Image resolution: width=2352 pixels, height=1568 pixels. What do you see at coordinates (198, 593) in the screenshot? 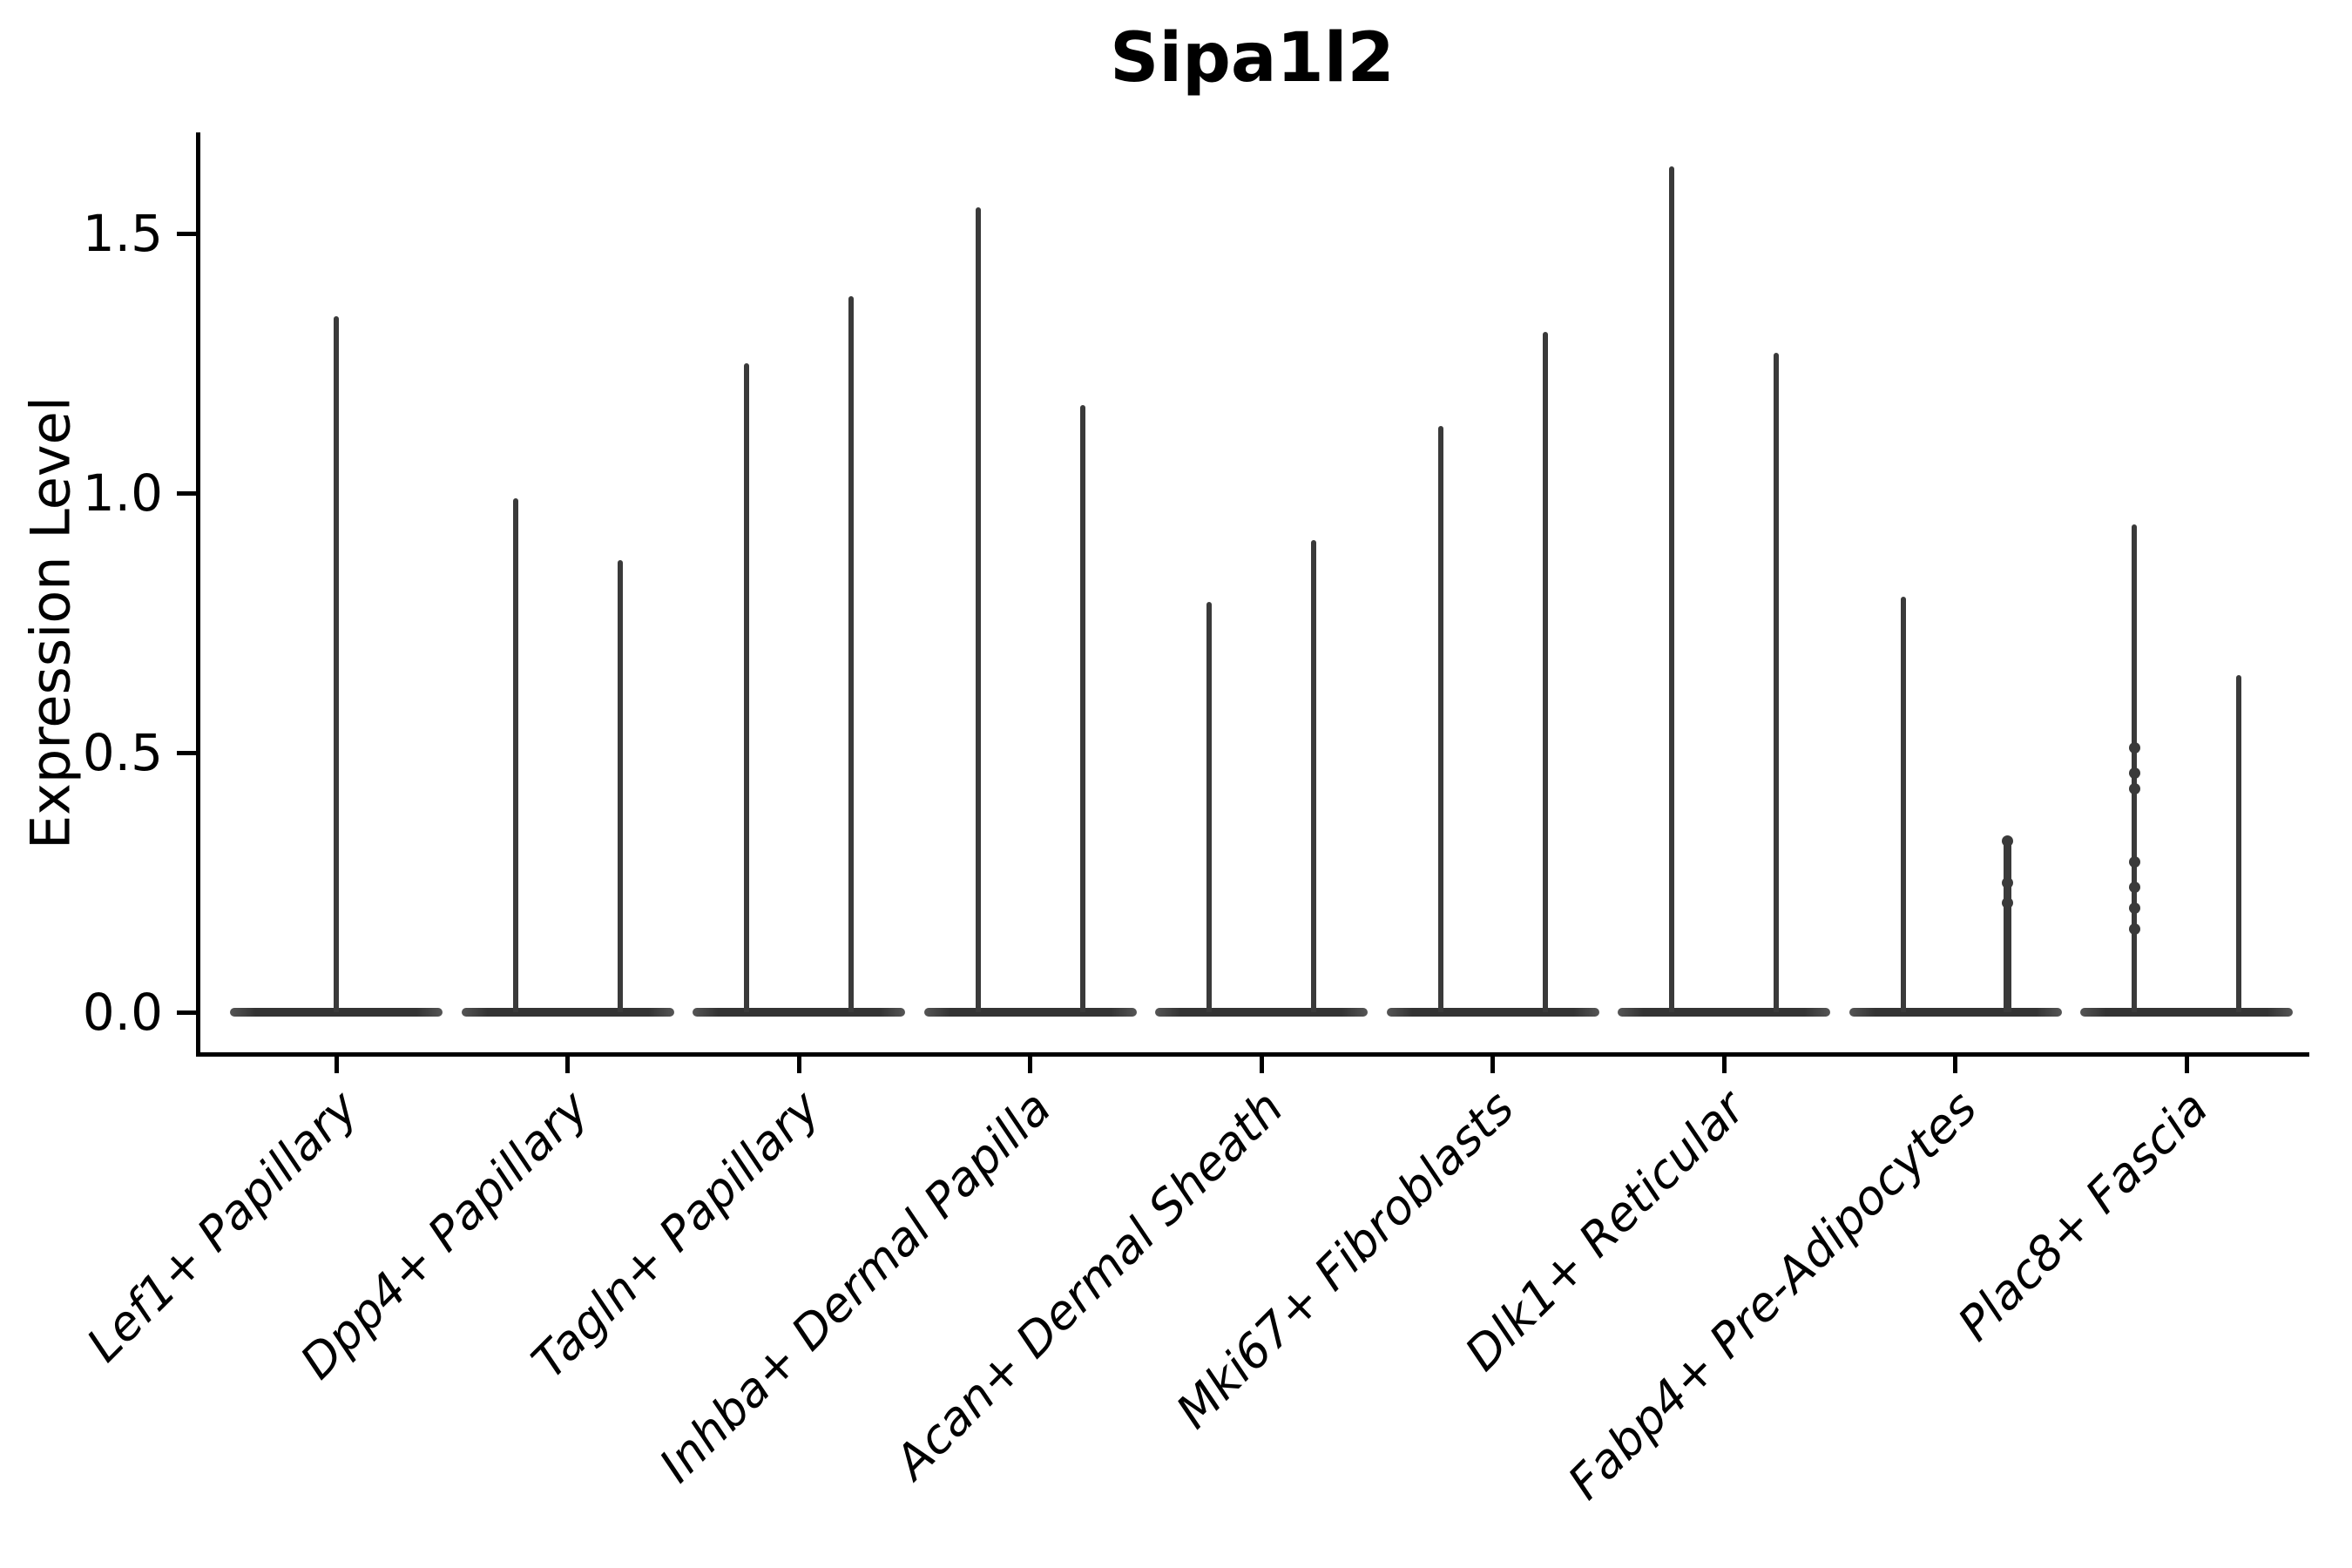
I see `y-axis-line` at bounding box center [198, 593].